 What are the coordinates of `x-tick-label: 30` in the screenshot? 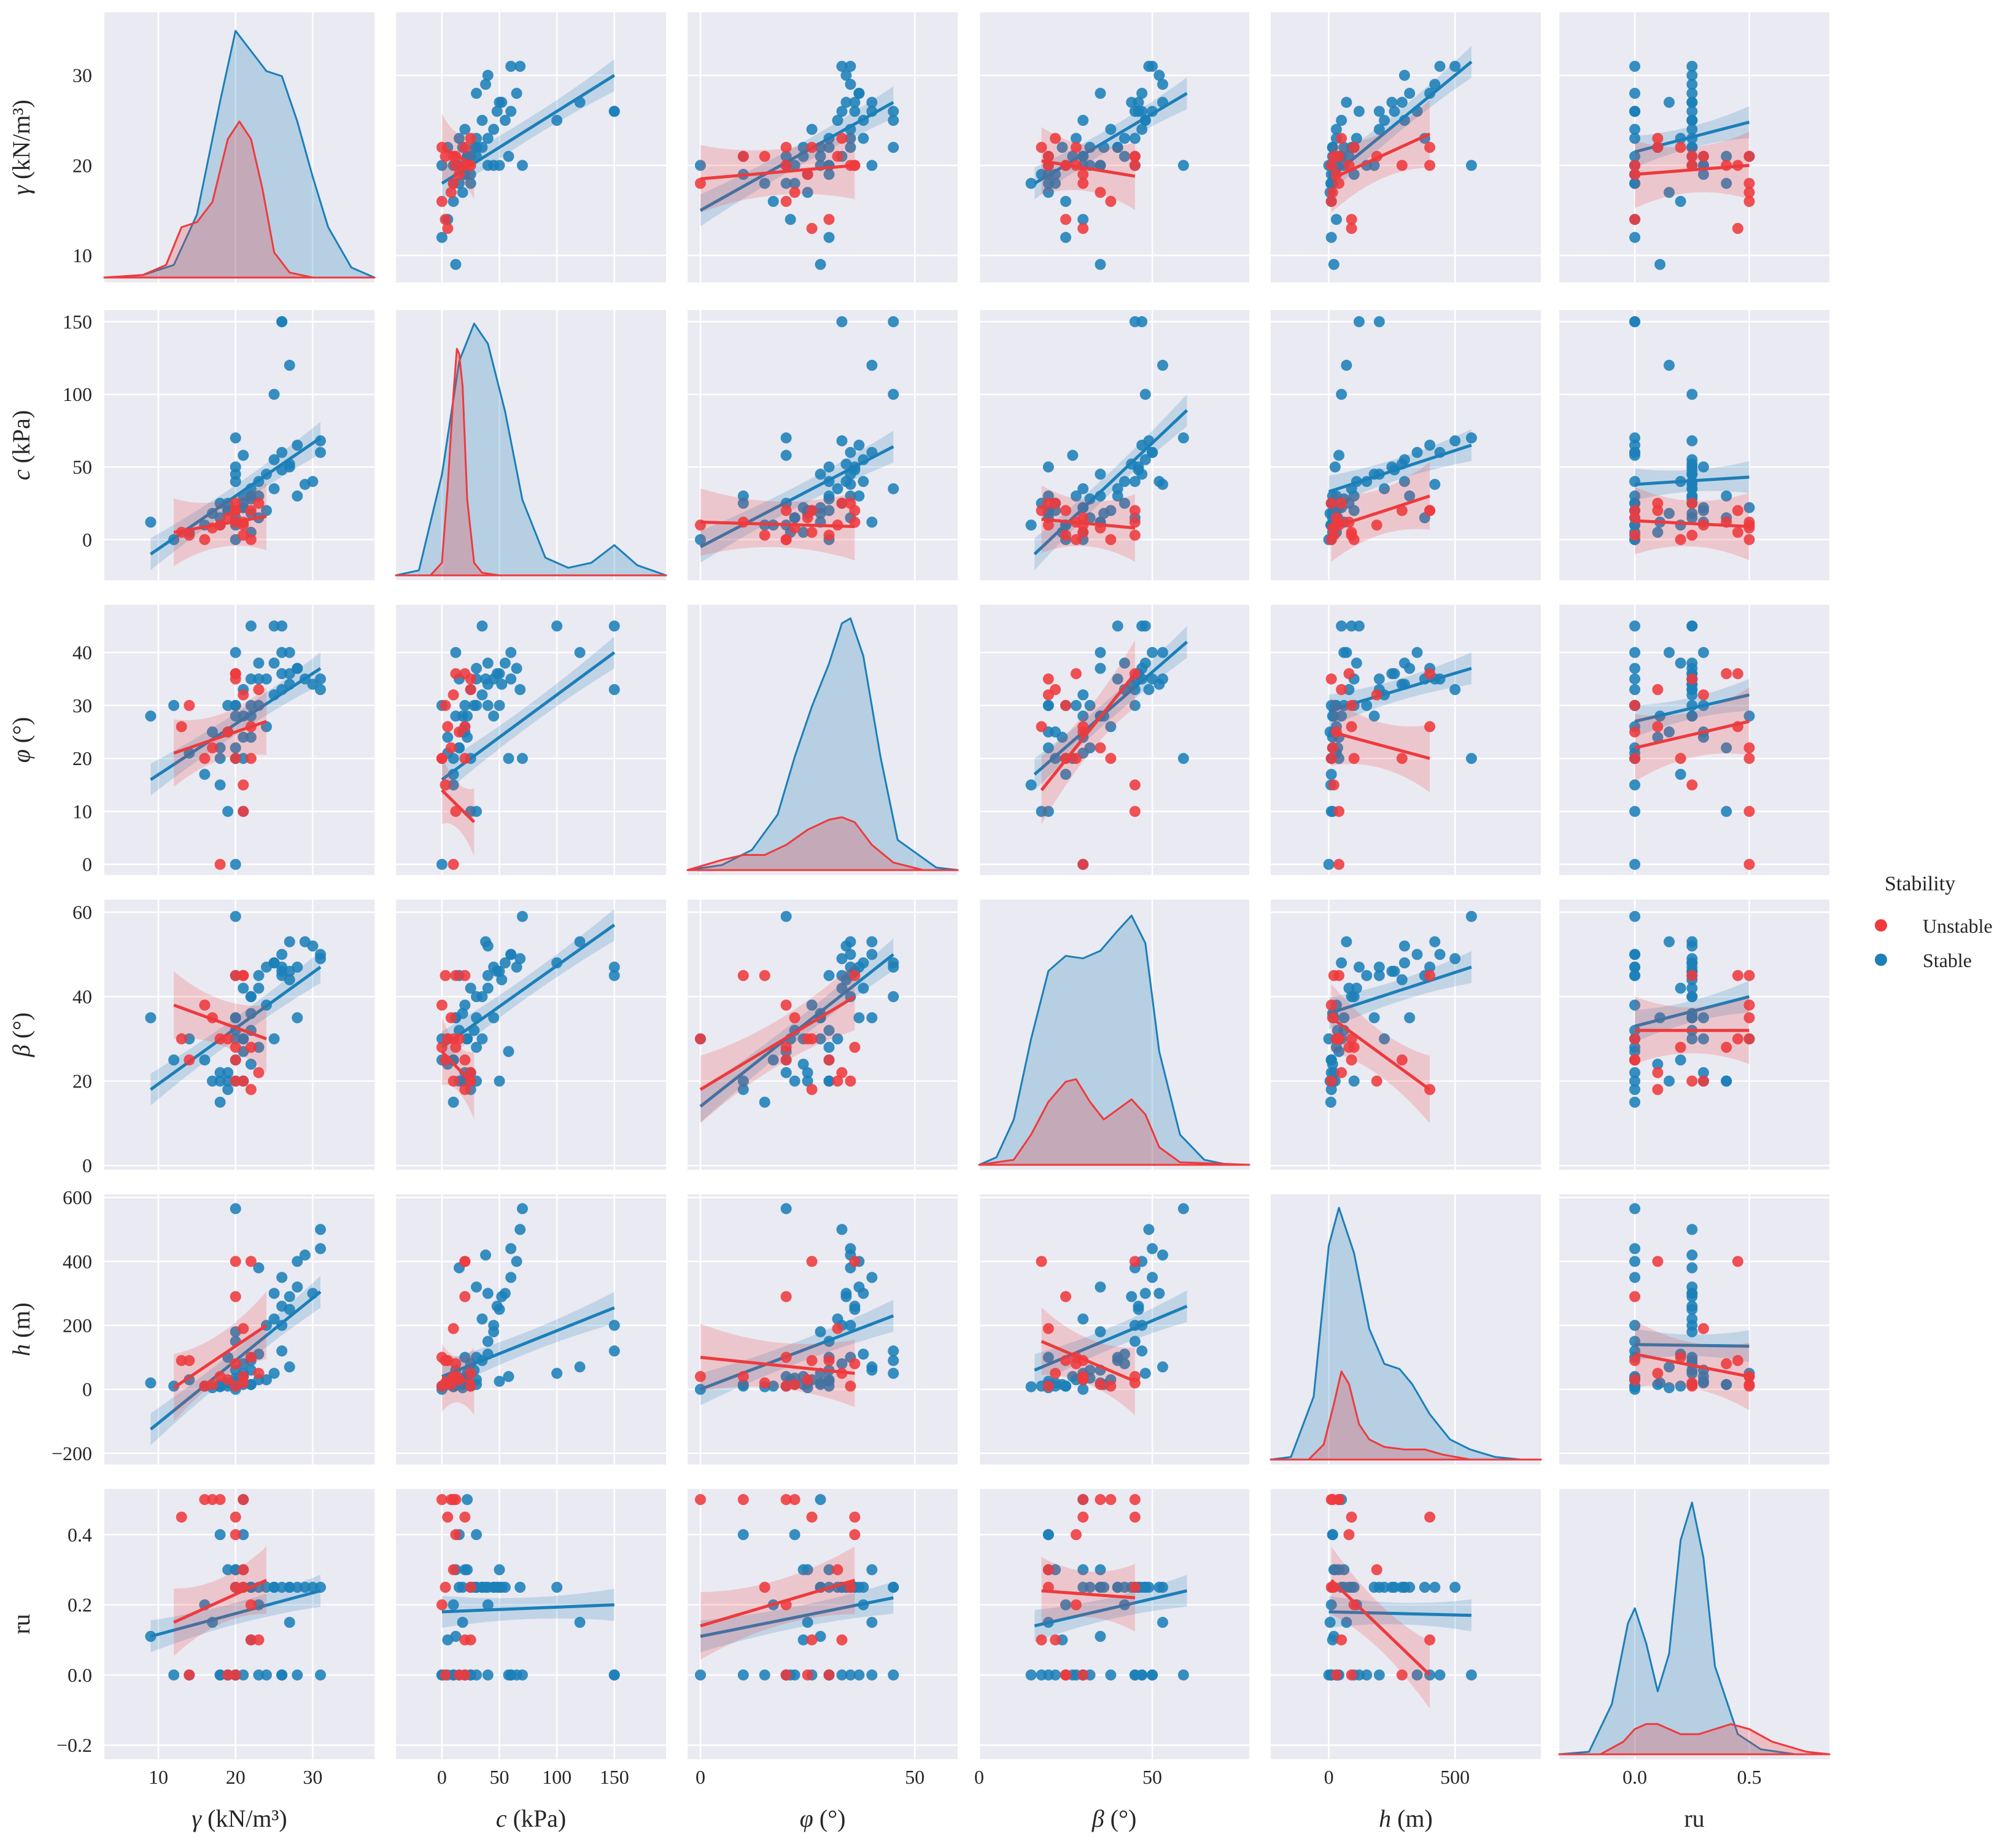 It's located at (312, 1777).